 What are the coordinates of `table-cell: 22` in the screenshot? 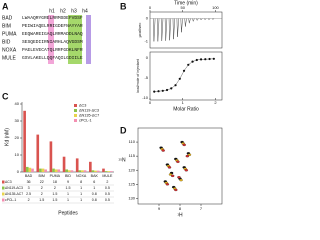 It's located at (42, 182).